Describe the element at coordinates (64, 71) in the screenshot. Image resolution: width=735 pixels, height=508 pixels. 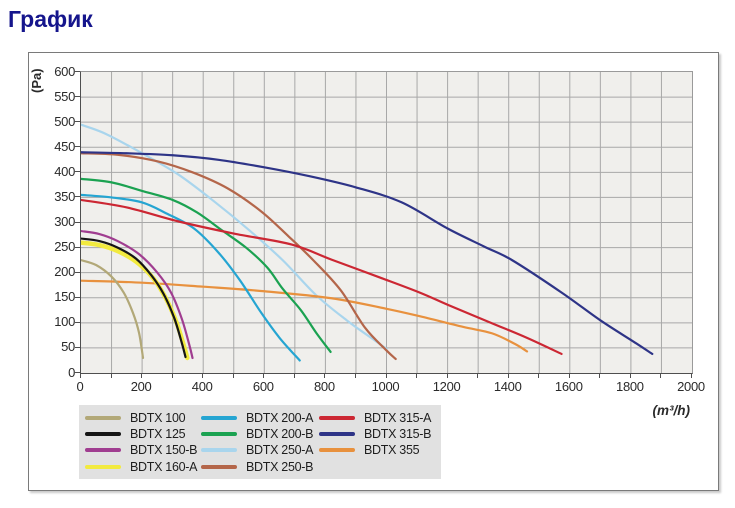
I see `y-tick-label: 600` at that location.